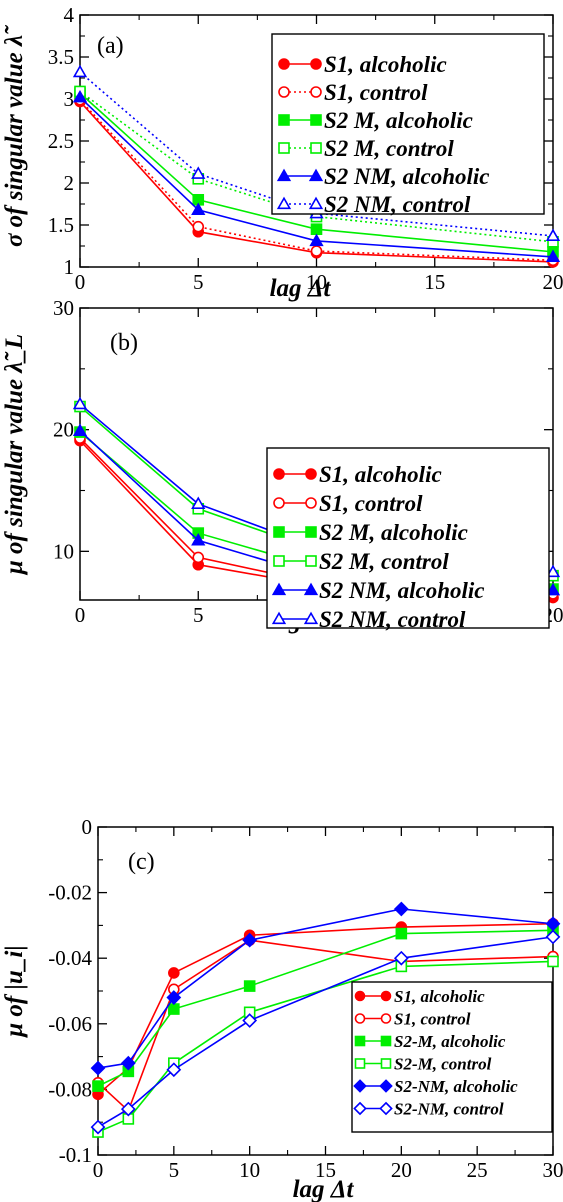 This screenshot has width=563, height=1202. I want to click on y-tick-label: -0.02, so click(70, 893).